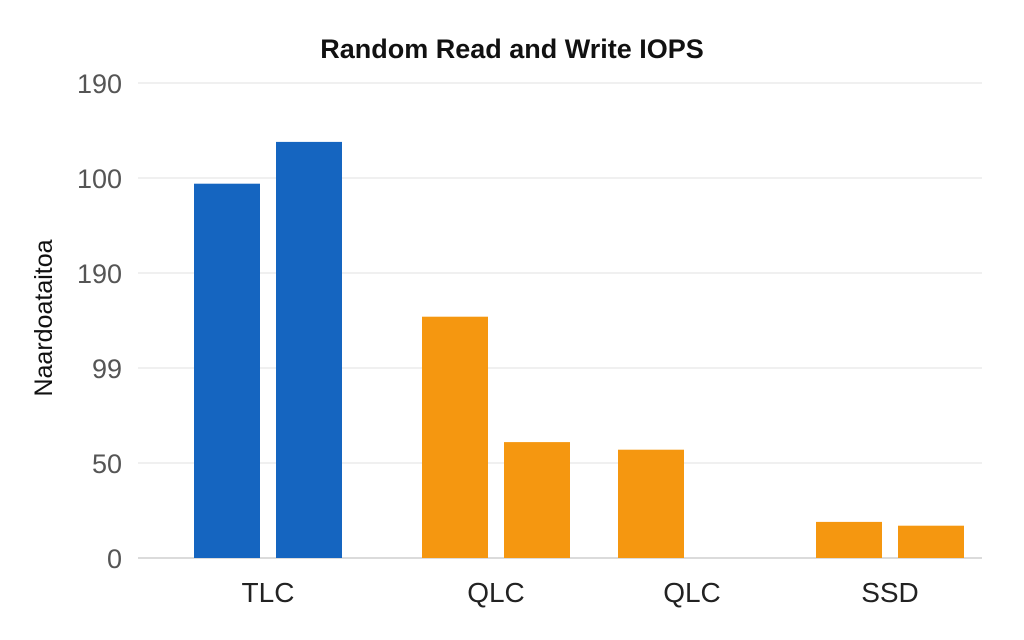 This screenshot has height=640, width=1024. I want to click on x-tick-label: SSD, so click(890, 592).